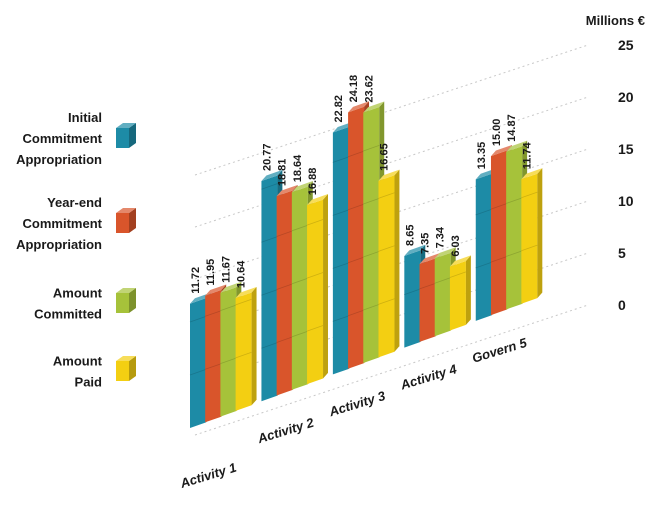 The width and height of the screenshot is (650, 508). I want to click on data-label: 10.64, so click(242, 274).